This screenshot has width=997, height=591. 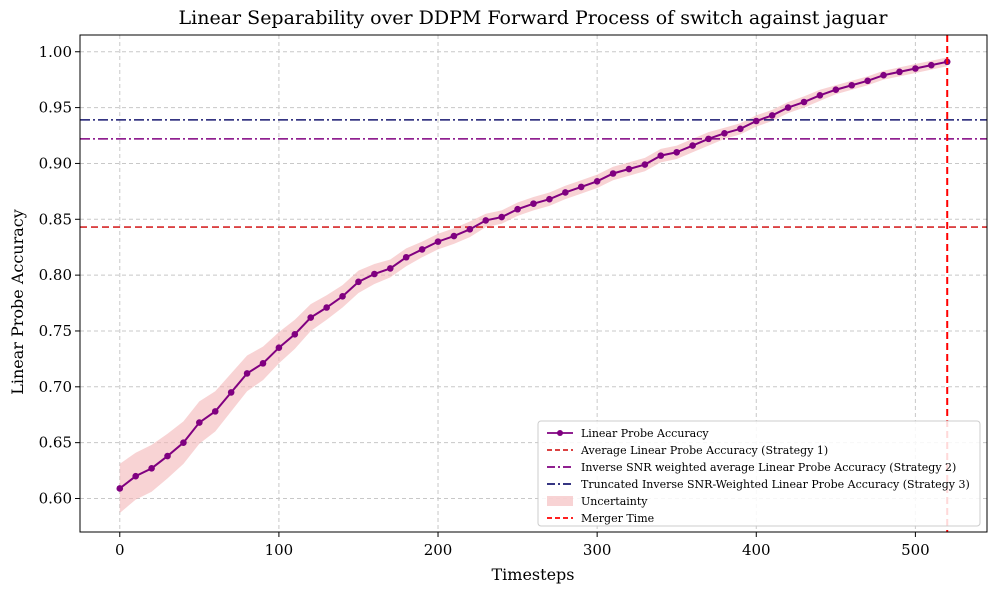 What do you see at coordinates (55, 387) in the screenshot?
I see `y-tick-label: 0.70` at bounding box center [55, 387].